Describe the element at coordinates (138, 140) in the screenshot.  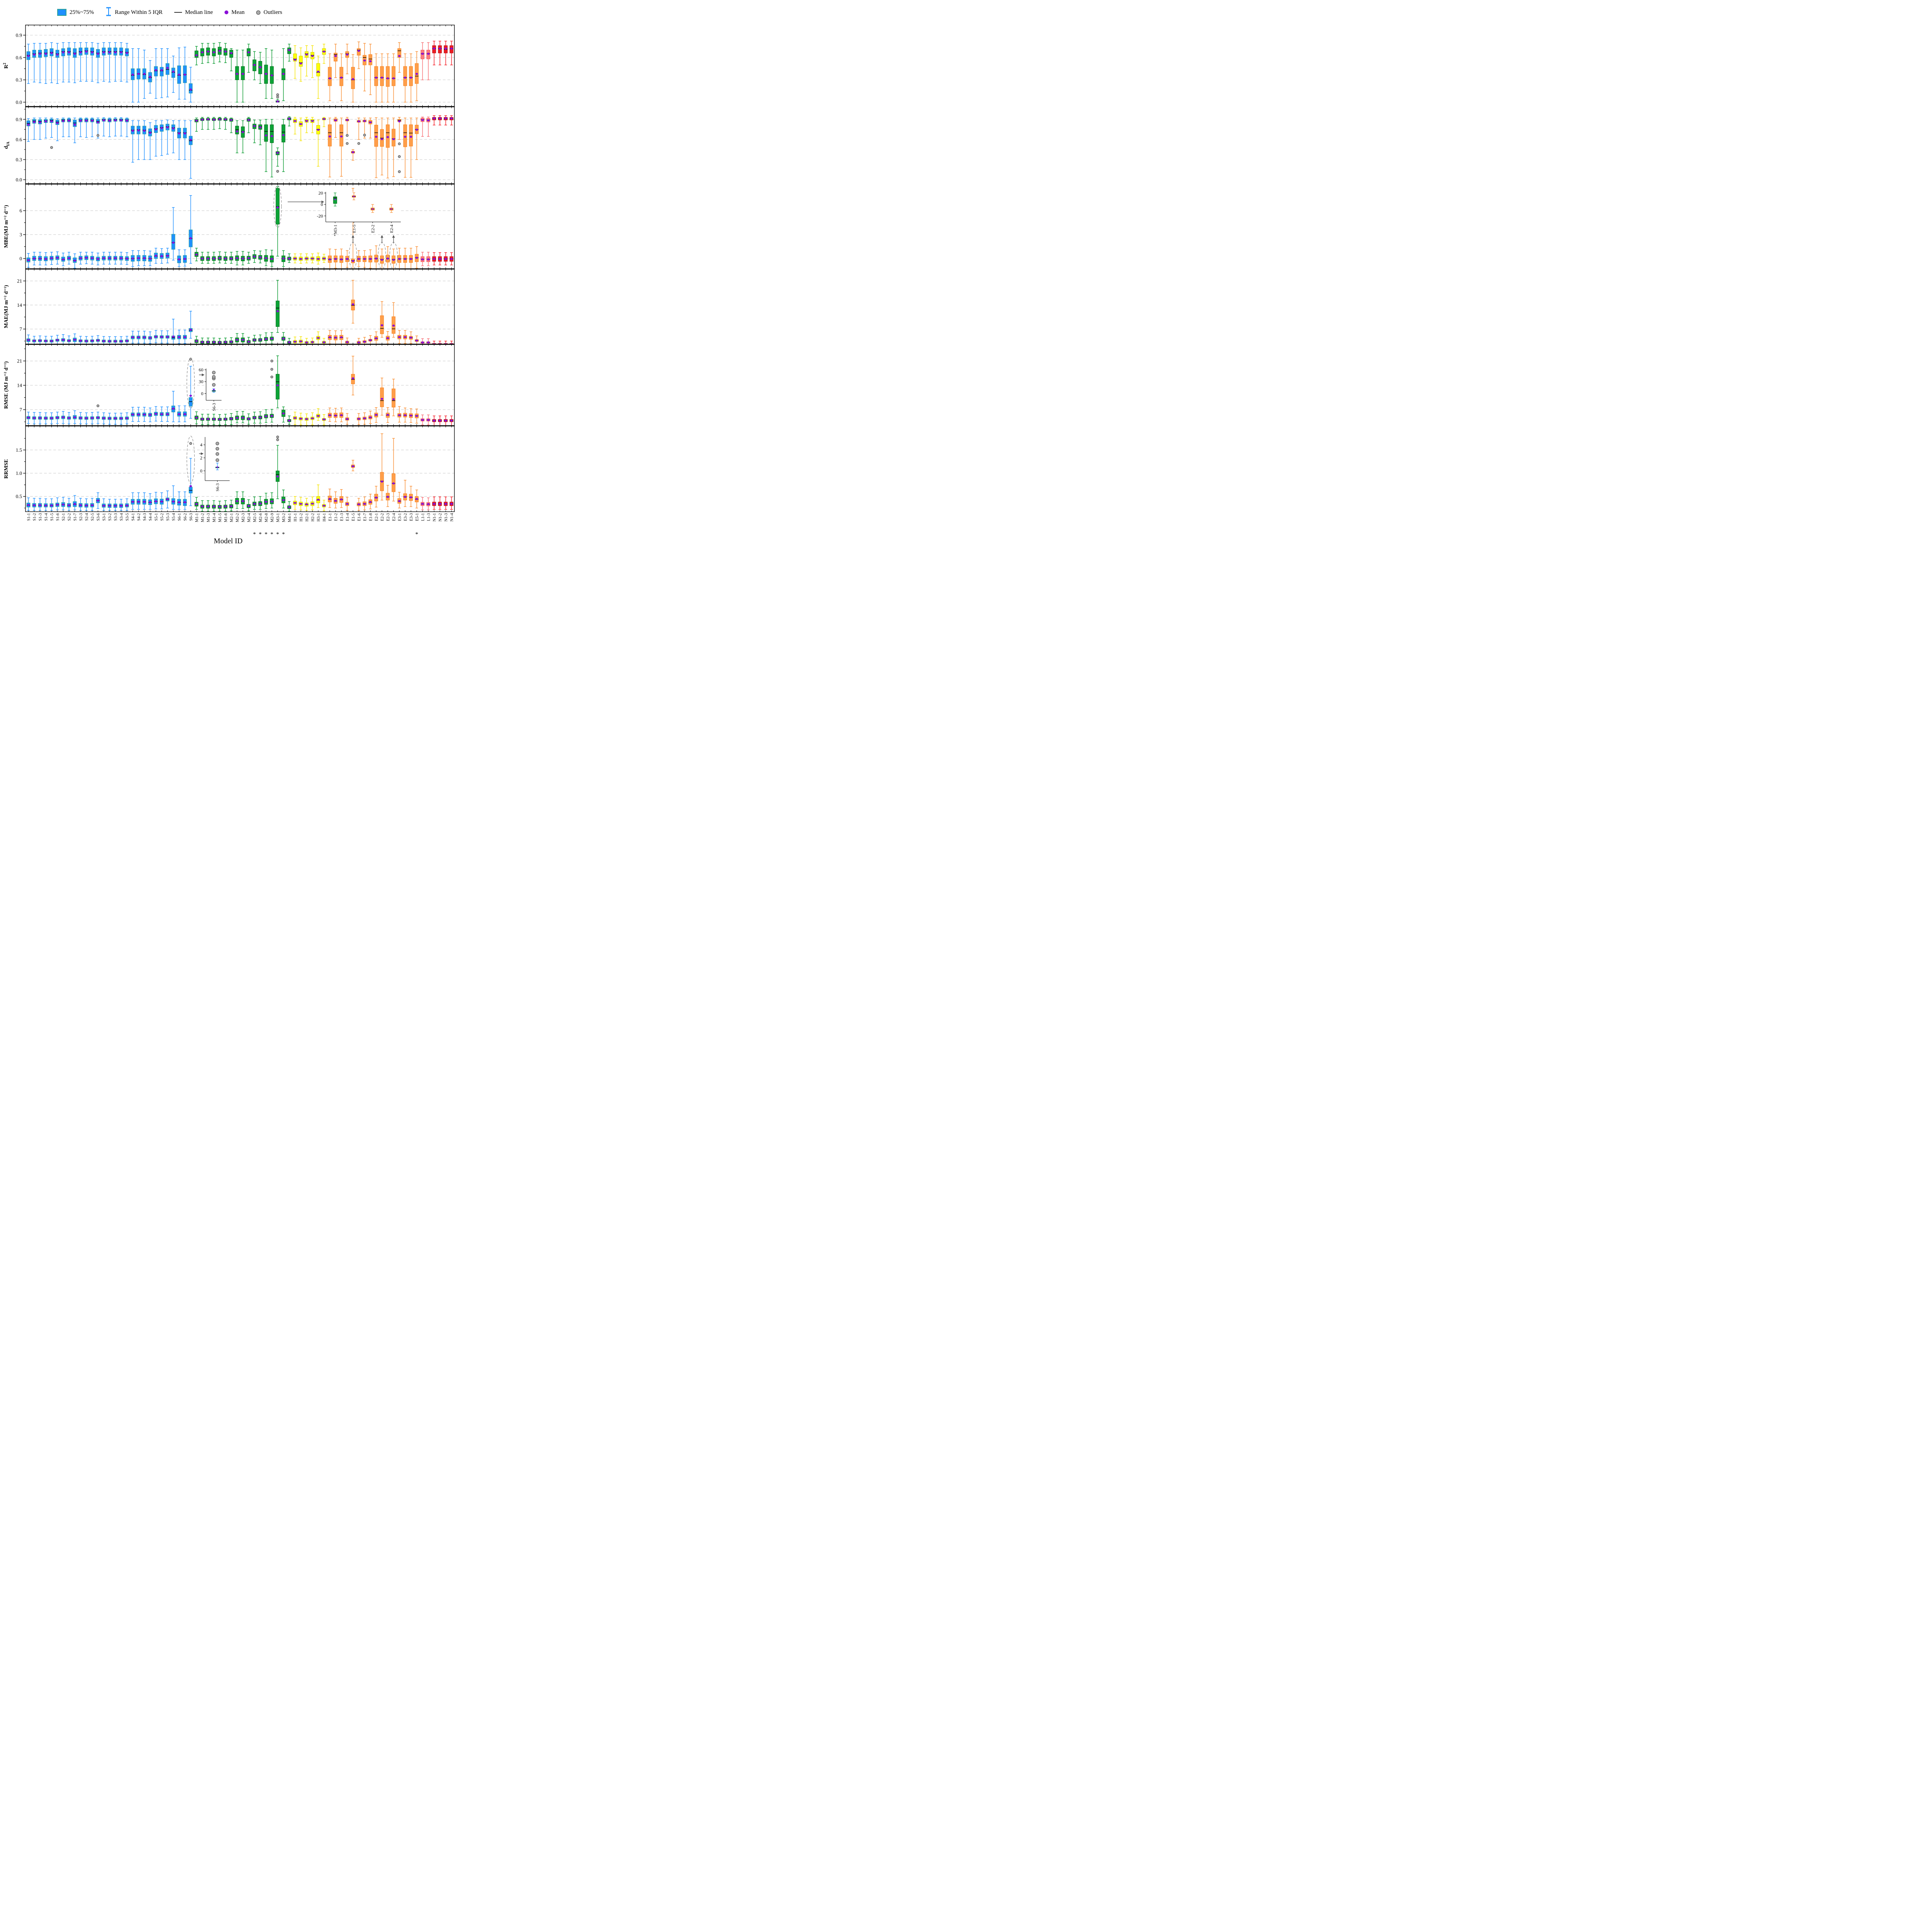
I see `box-S4-2-dIA` at that location.